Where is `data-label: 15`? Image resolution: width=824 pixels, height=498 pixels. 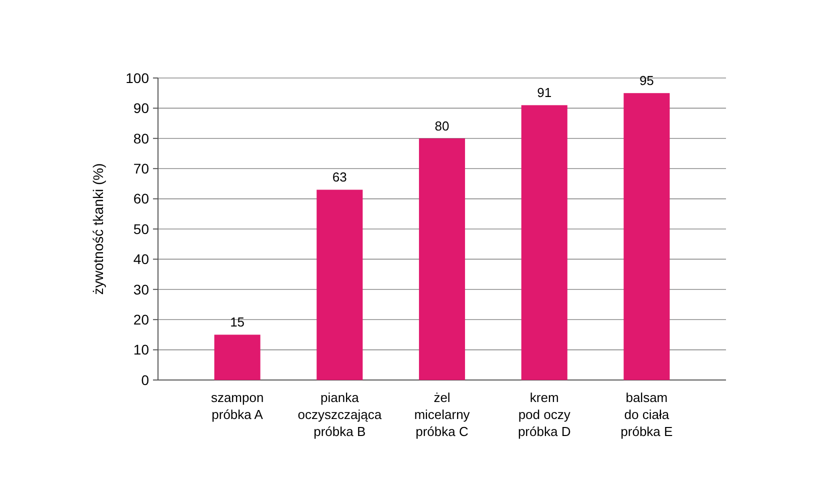
data-label: 15 is located at coordinates (237, 322).